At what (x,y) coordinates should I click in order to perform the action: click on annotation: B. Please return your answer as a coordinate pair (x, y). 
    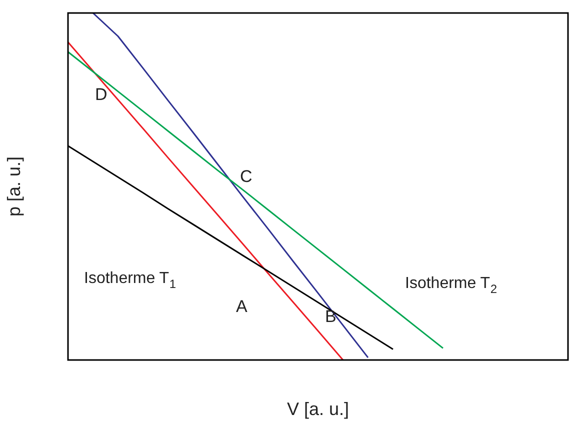
    Looking at the image, I should click on (330, 316).